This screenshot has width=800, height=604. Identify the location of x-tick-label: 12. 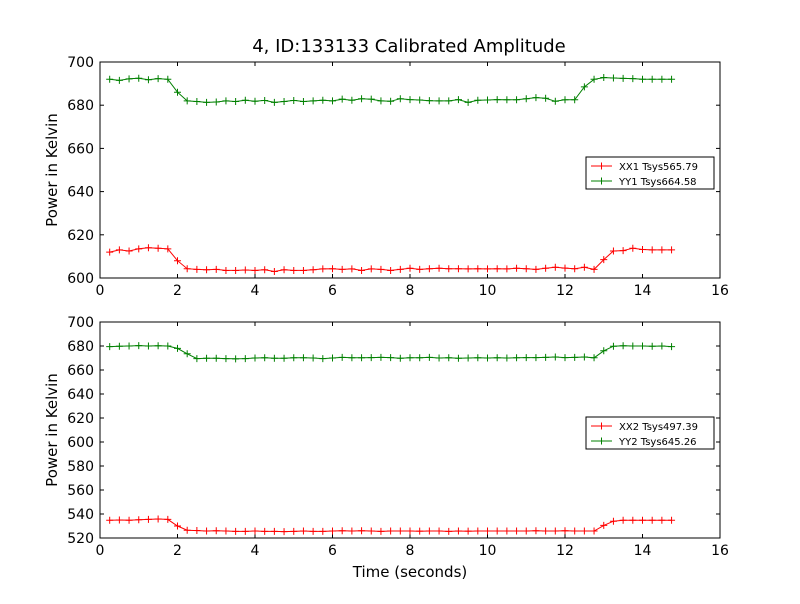
(565, 551).